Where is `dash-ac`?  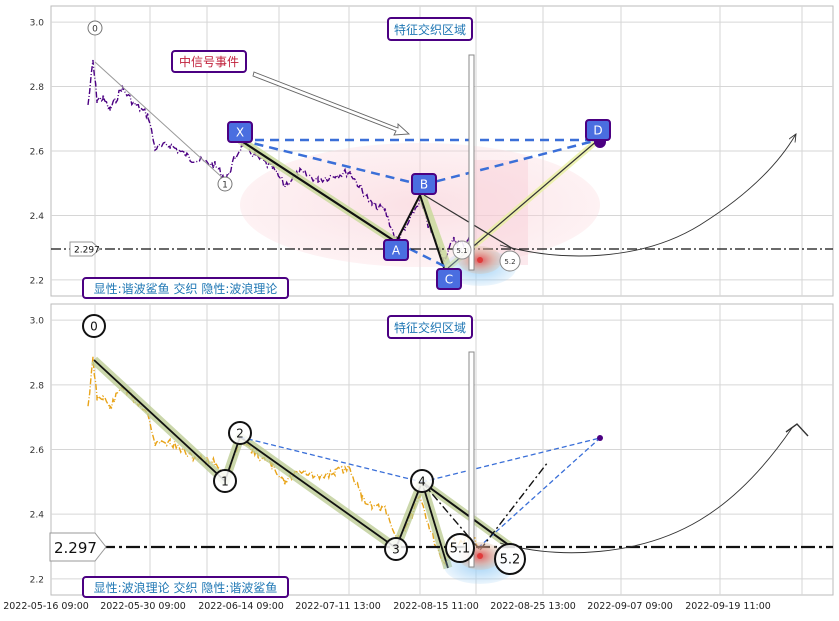
dash-ac is located at coordinates (422, 255).